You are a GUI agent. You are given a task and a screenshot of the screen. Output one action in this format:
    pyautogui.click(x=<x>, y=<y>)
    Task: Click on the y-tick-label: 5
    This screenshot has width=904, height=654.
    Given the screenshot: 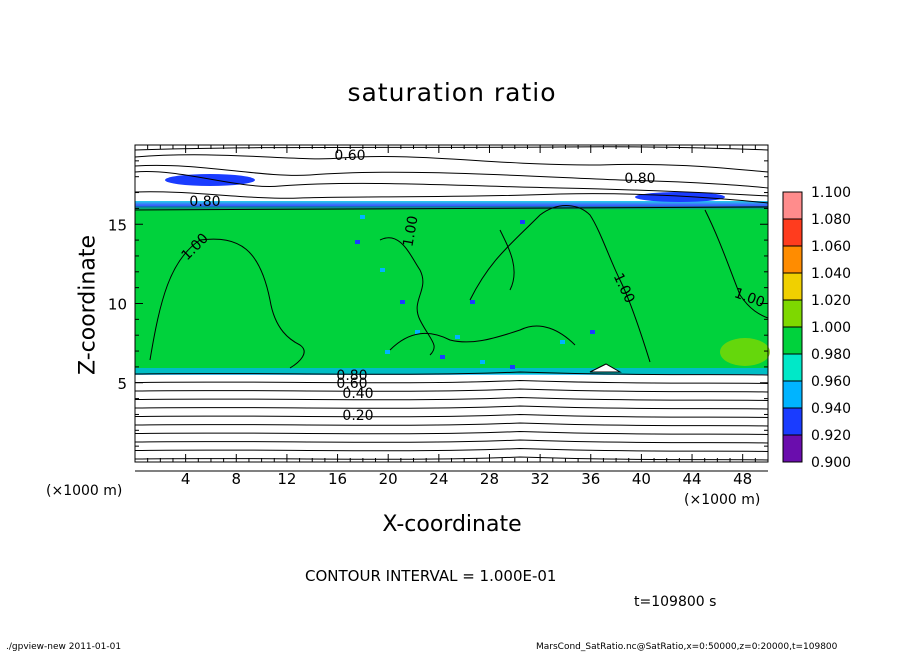 What is the action you would take?
    pyautogui.click(x=122, y=384)
    